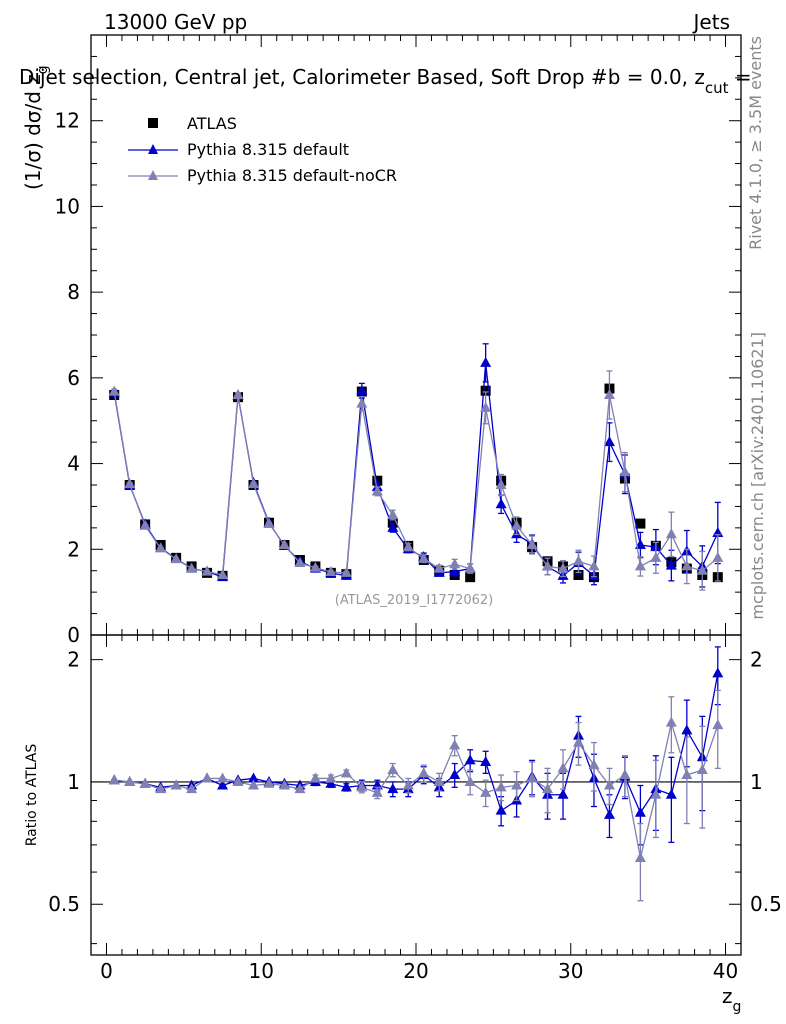  What do you see at coordinates (64, 904) in the screenshot?
I see `ratio-y-tick-label: 0.5` at bounding box center [64, 904].